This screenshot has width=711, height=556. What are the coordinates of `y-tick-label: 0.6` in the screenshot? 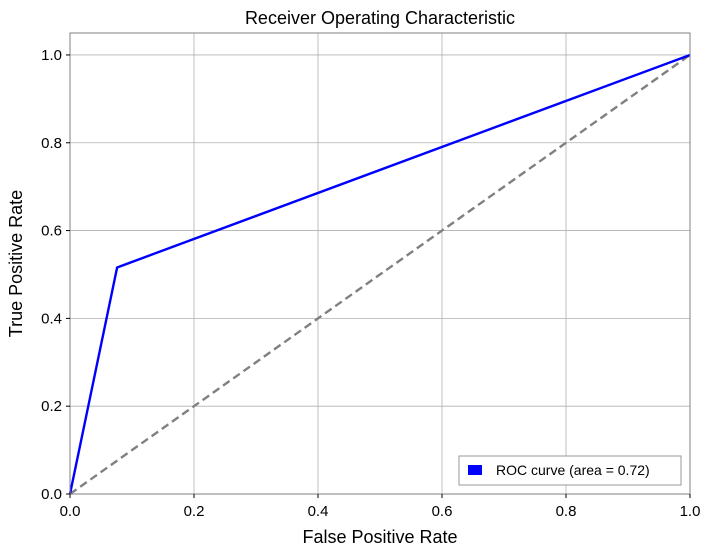 It's located at (51, 231).